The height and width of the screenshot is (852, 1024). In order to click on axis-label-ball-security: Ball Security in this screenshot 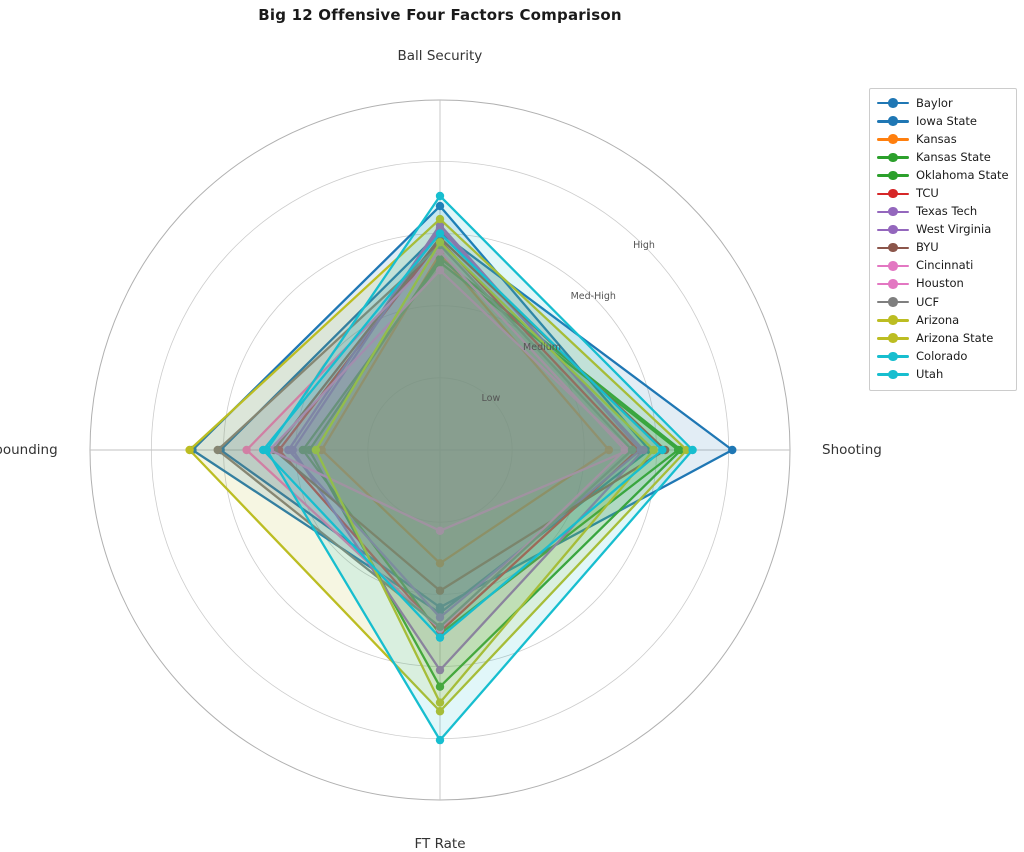, I will do `click(440, 56)`.